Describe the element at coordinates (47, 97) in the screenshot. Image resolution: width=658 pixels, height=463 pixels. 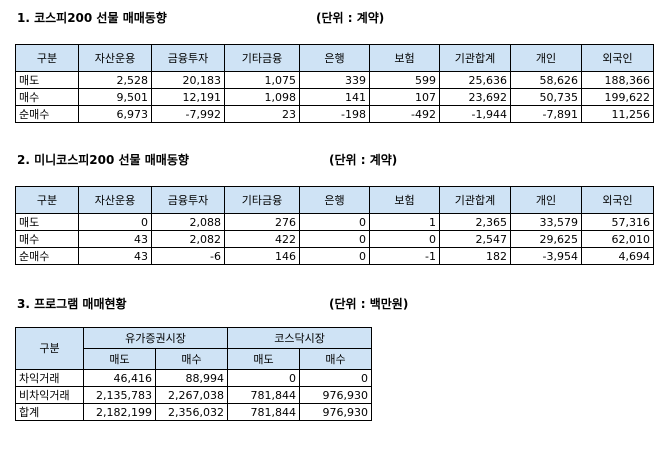
I see `row-label: 매수` at that location.